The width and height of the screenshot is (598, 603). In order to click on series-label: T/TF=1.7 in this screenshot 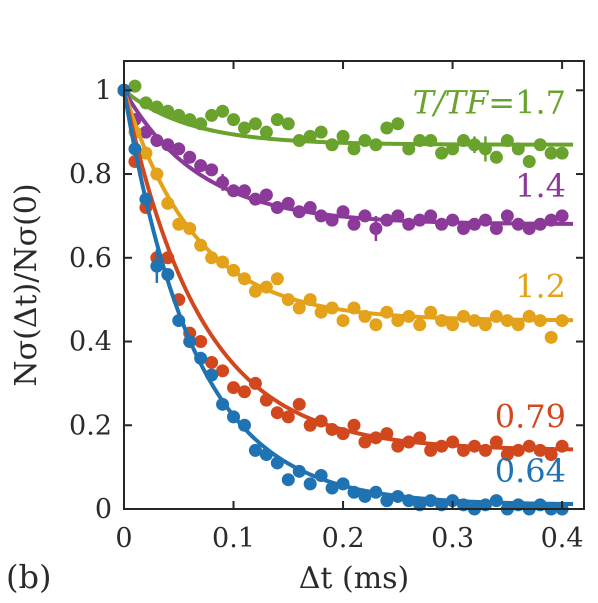, I will do `click(489, 102)`.